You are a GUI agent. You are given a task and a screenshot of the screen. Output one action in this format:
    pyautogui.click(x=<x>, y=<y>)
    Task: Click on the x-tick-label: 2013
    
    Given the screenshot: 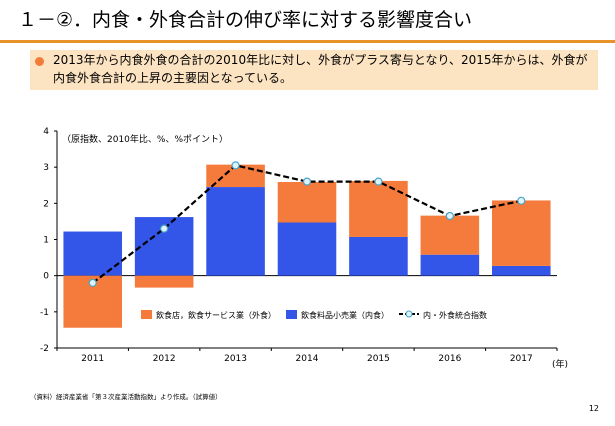 What is the action you would take?
    pyautogui.click(x=235, y=359)
    